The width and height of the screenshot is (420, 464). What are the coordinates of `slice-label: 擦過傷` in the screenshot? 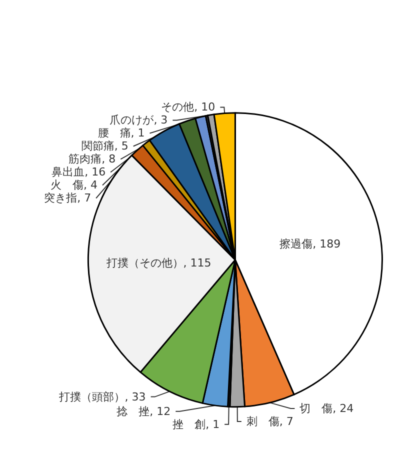 It's located at (296, 244).